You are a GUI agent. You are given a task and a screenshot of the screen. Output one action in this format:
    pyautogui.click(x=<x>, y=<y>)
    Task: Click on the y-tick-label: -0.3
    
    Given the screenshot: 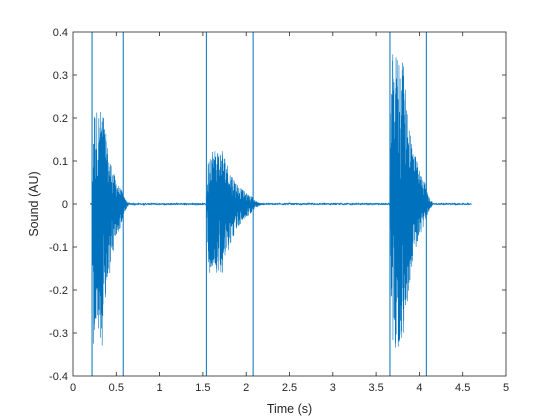 What is the action you would take?
    pyautogui.click(x=58, y=334)
    